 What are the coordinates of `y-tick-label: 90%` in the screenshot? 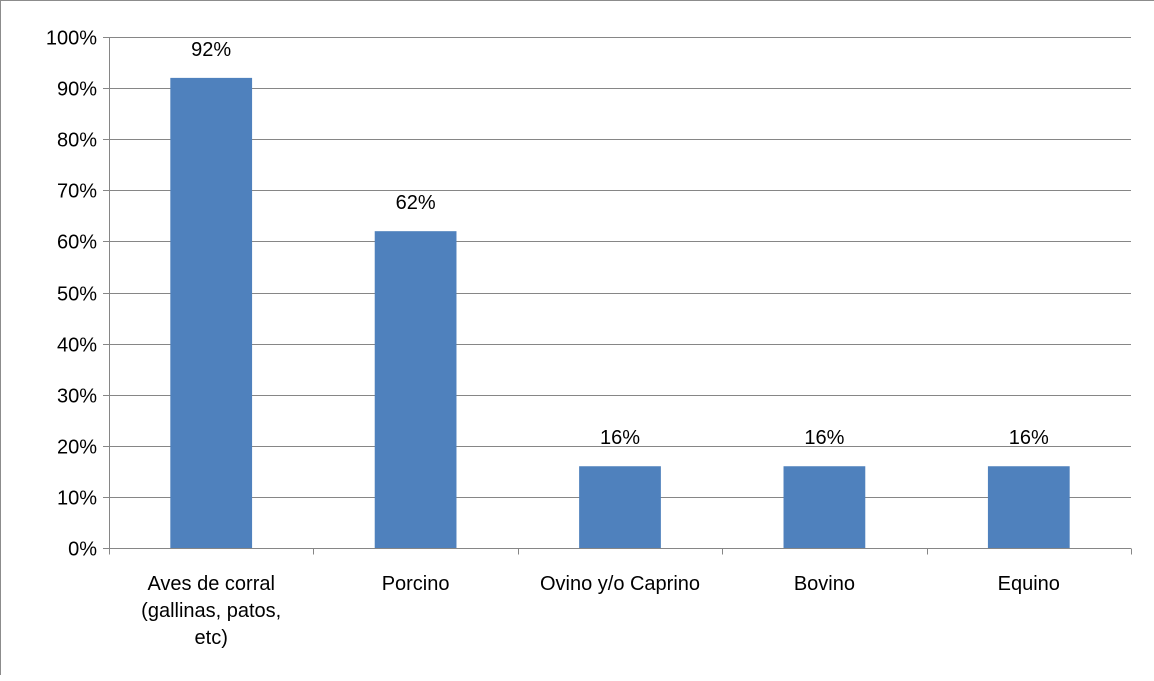 It's located at (77, 90).